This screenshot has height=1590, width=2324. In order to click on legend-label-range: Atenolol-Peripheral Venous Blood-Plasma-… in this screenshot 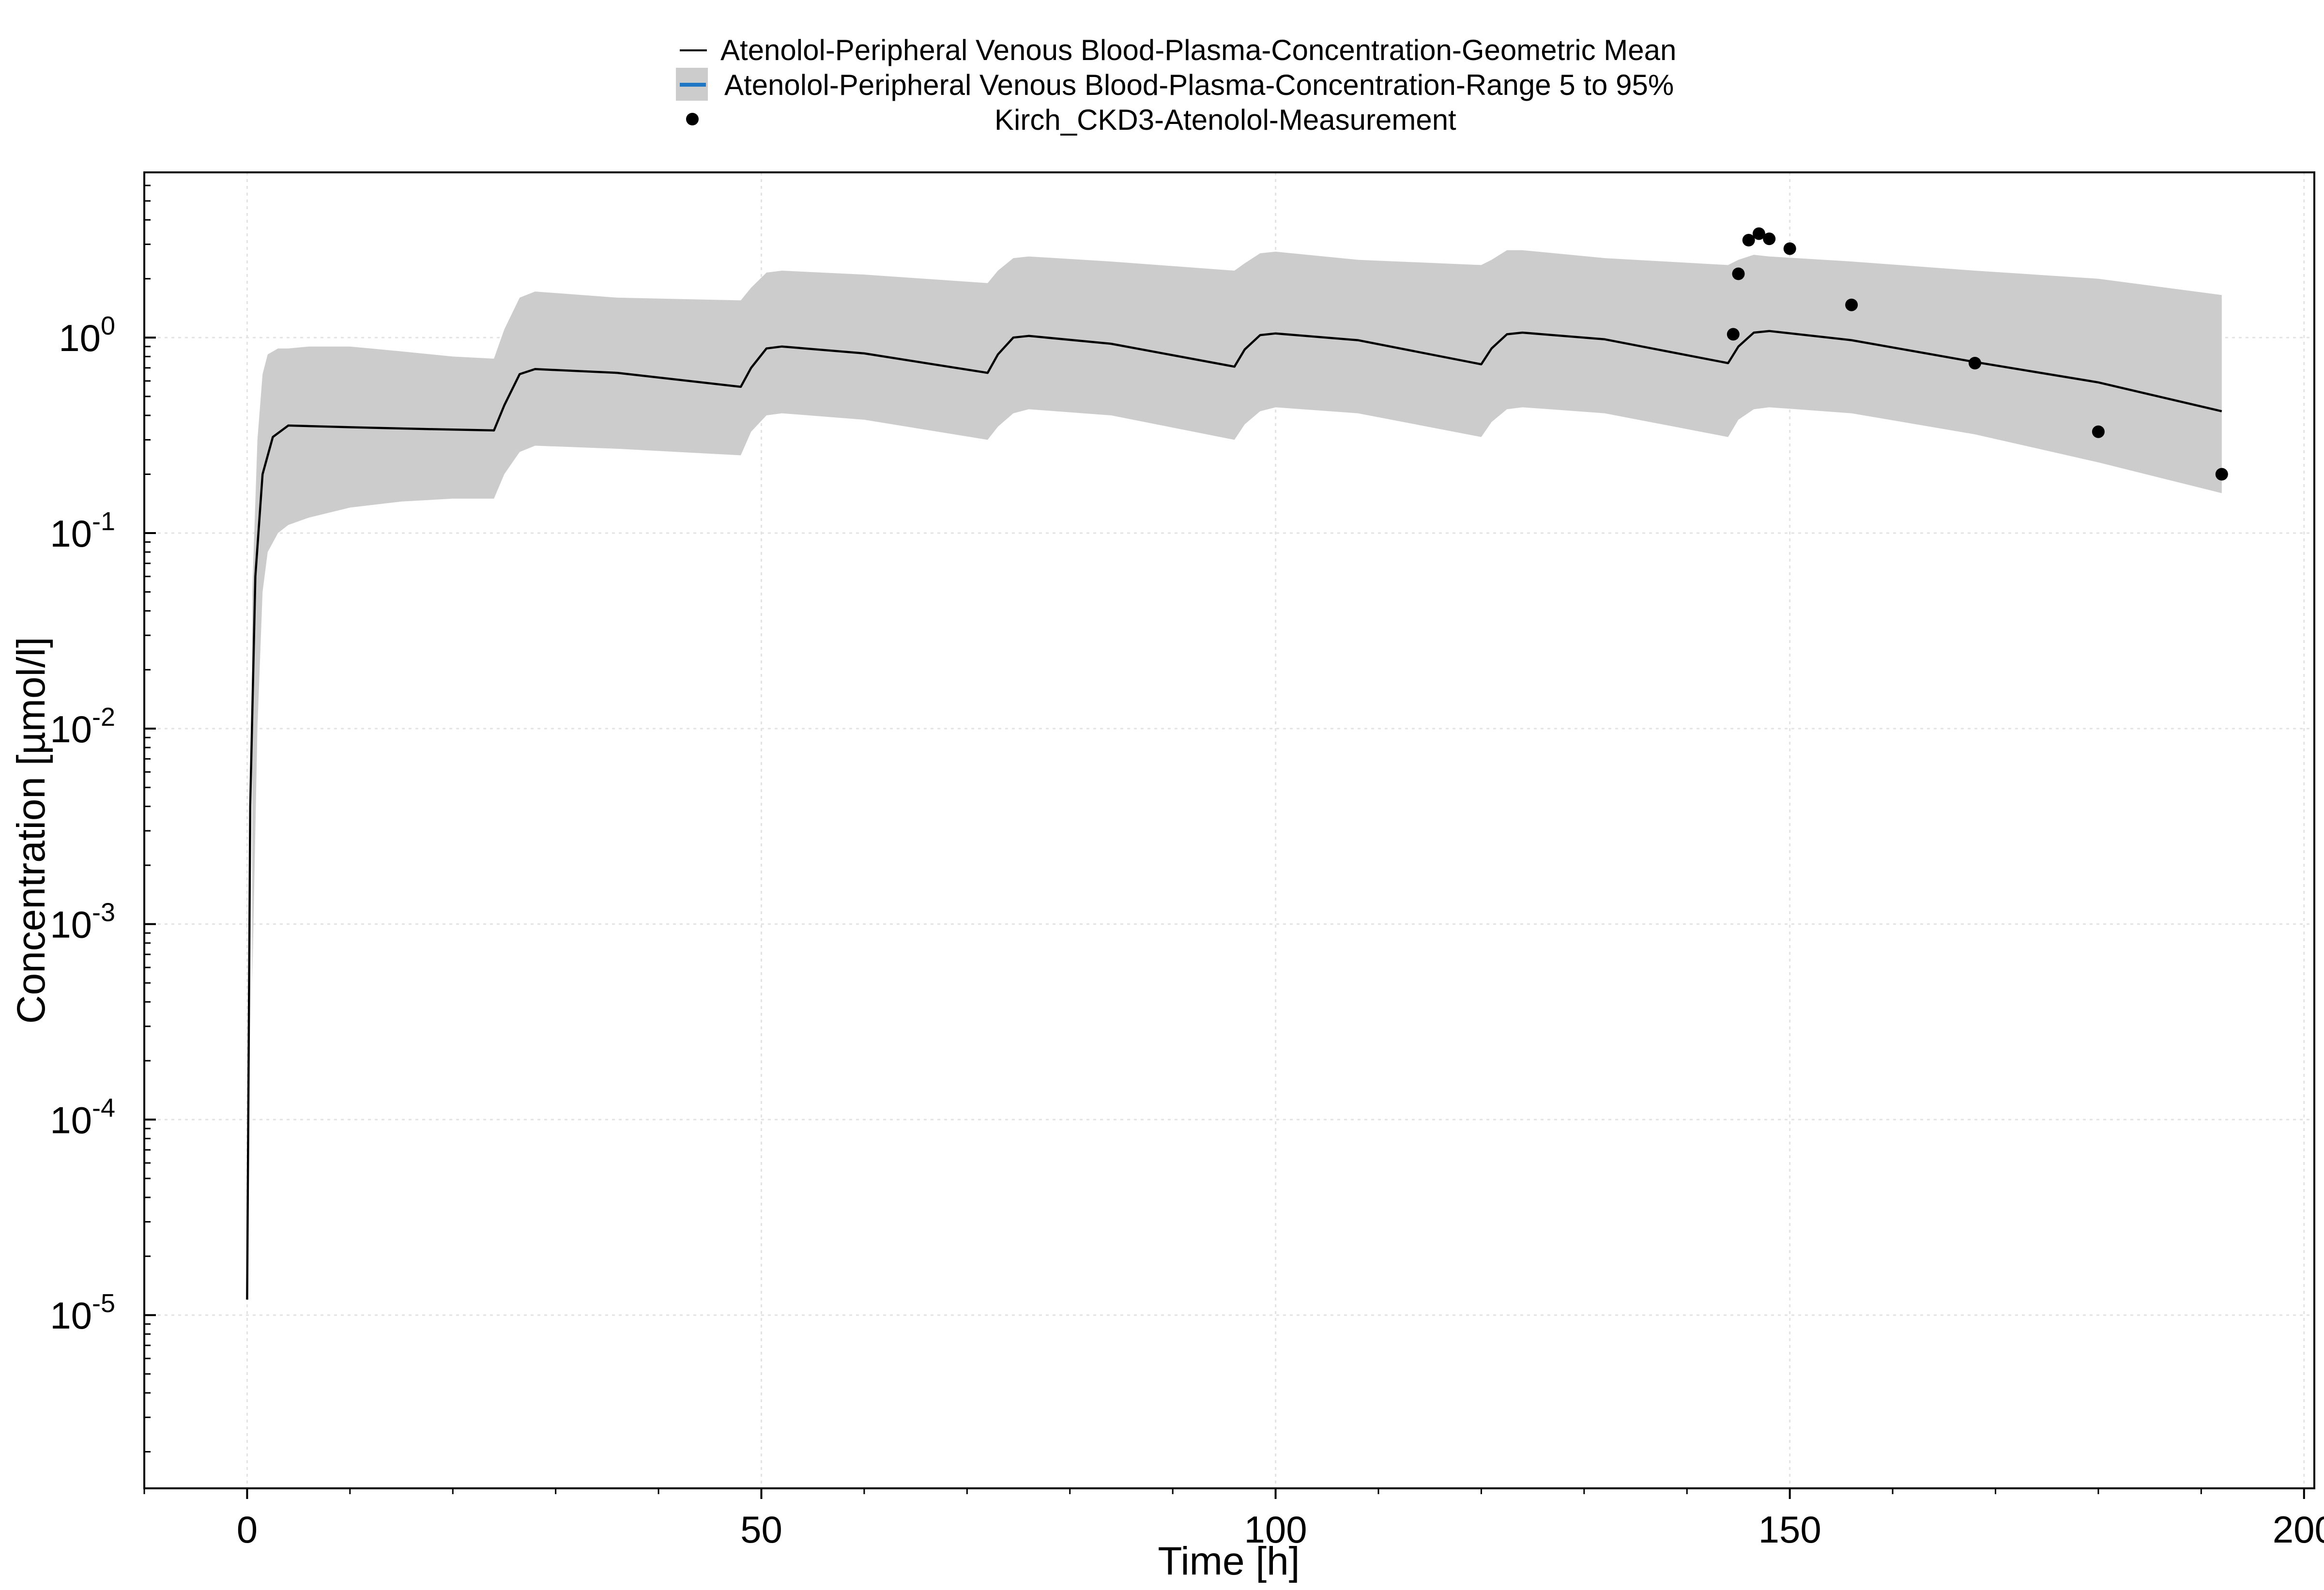, I will do `click(1199, 85)`.